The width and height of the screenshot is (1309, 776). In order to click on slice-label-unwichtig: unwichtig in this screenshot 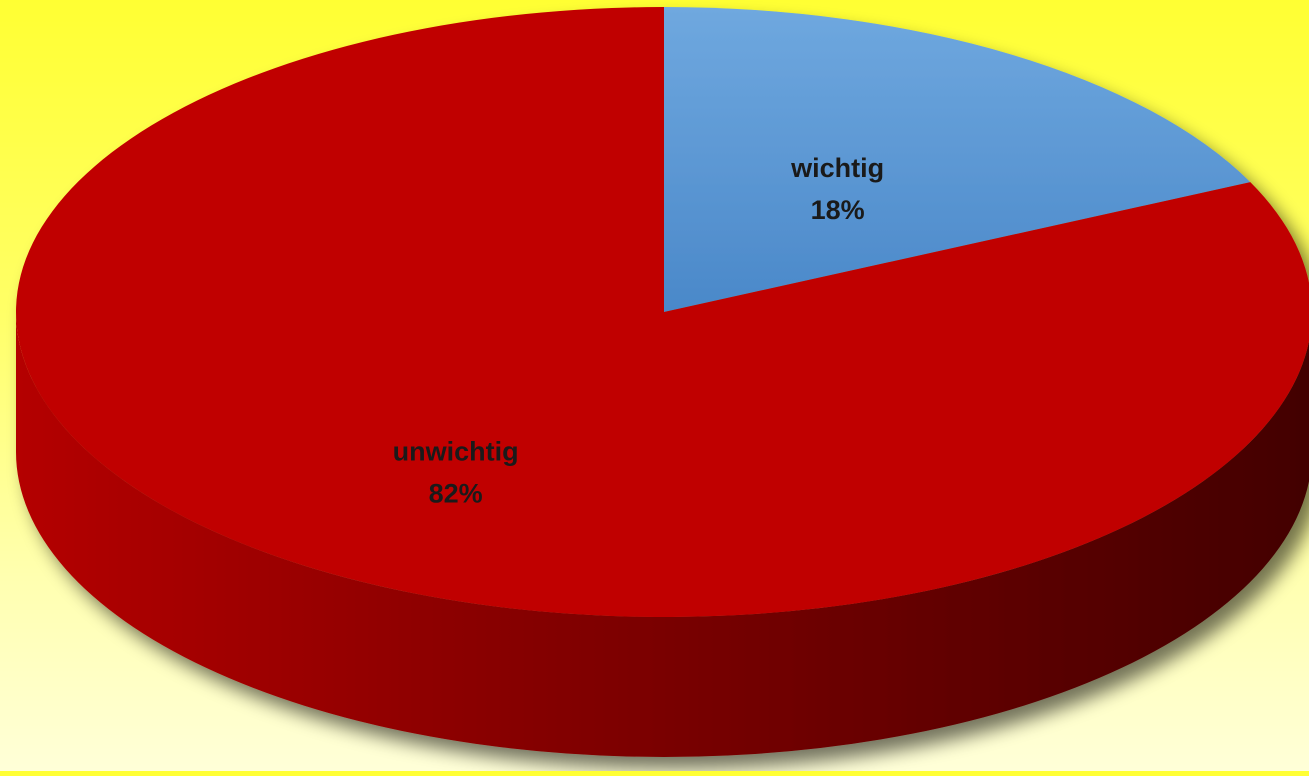, I will do `click(456, 452)`.